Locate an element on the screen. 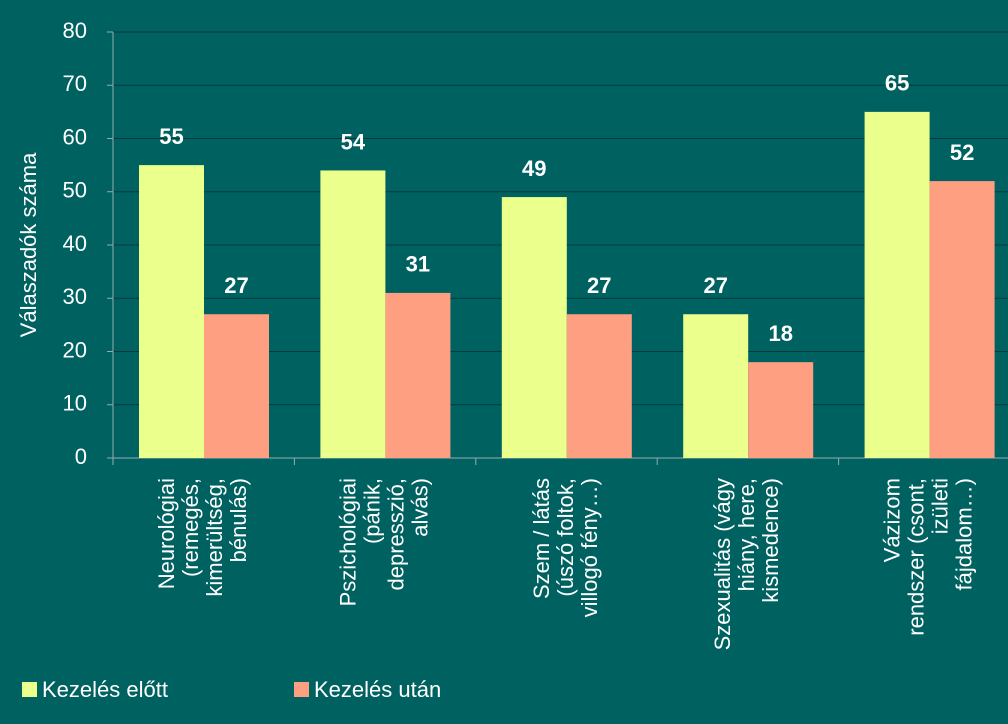 The height and width of the screenshot is (724, 1008). x-tick-label-line: depresszió, is located at coordinates (395, 534).